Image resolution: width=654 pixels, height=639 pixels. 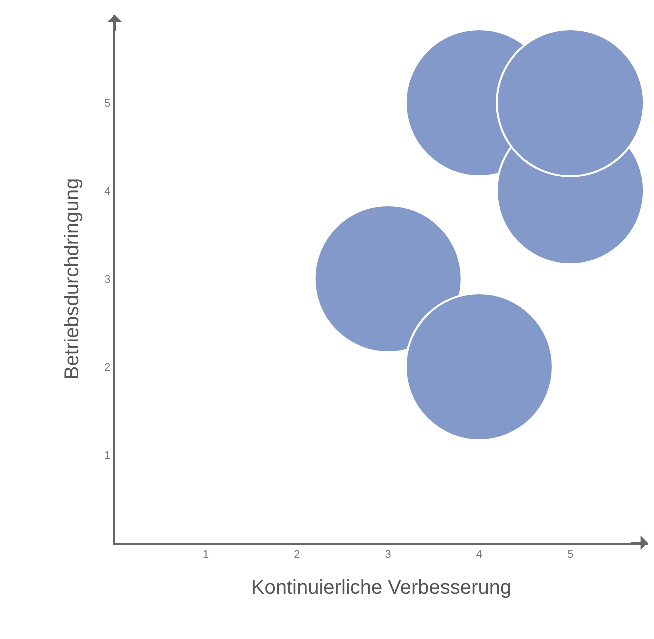 What do you see at coordinates (381, 588) in the screenshot?
I see `x-axis-title: Kontinuierliche Verbesserung` at bounding box center [381, 588].